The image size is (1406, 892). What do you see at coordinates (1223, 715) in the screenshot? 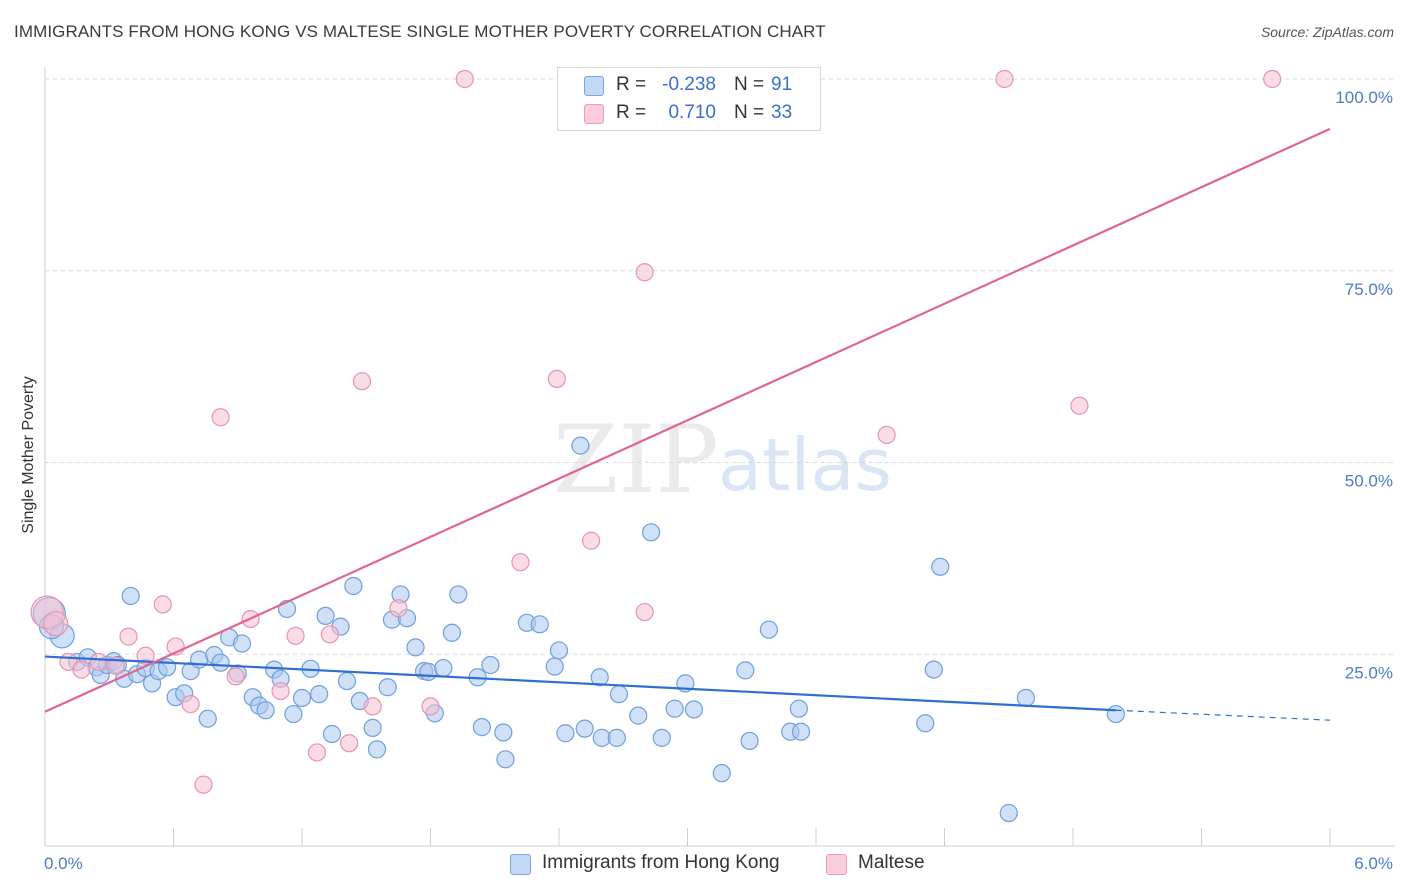
I see `trend-line-hong-kong-extension` at bounding box center [1223, 715].